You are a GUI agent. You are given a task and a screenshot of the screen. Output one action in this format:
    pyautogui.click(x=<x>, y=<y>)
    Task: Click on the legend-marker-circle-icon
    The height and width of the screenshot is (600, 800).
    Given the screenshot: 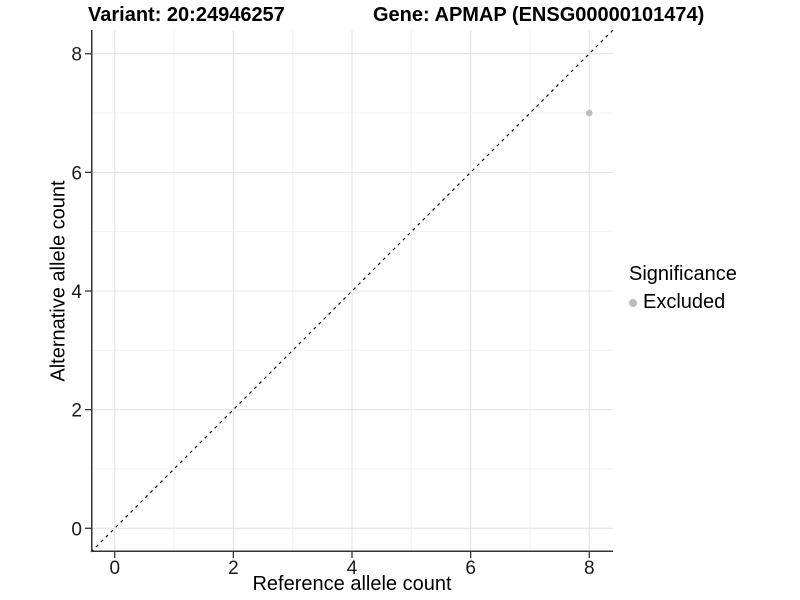 What is the action you would take?
    pyautogui.click(x=633, y=302)
    